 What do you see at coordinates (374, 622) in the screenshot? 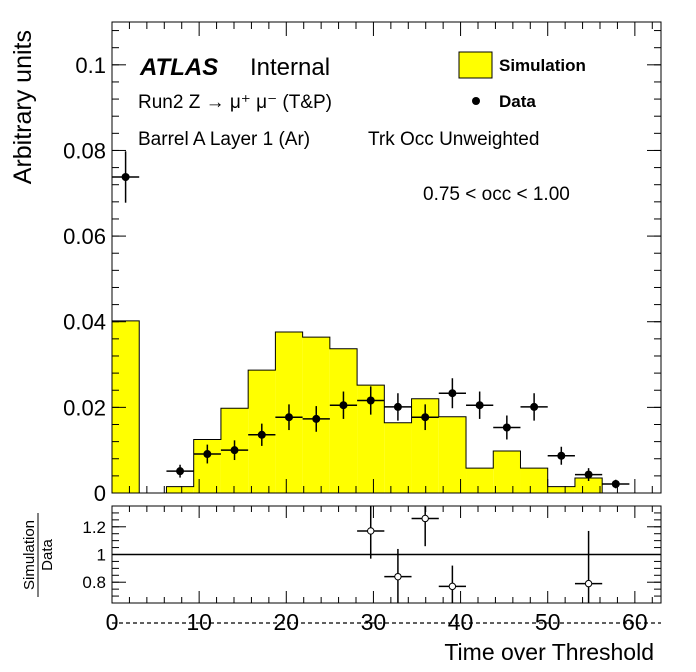
I see `x-tick-label: 30` at bounding box center [374, 622].